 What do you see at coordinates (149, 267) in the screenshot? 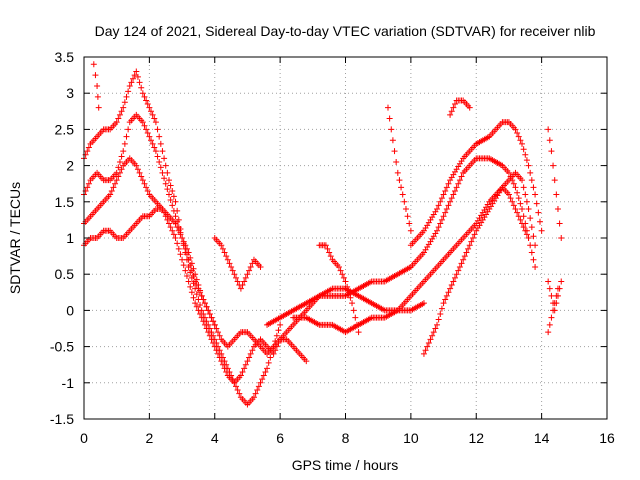
I see `series-track-d` at bounding box center [149, 267].